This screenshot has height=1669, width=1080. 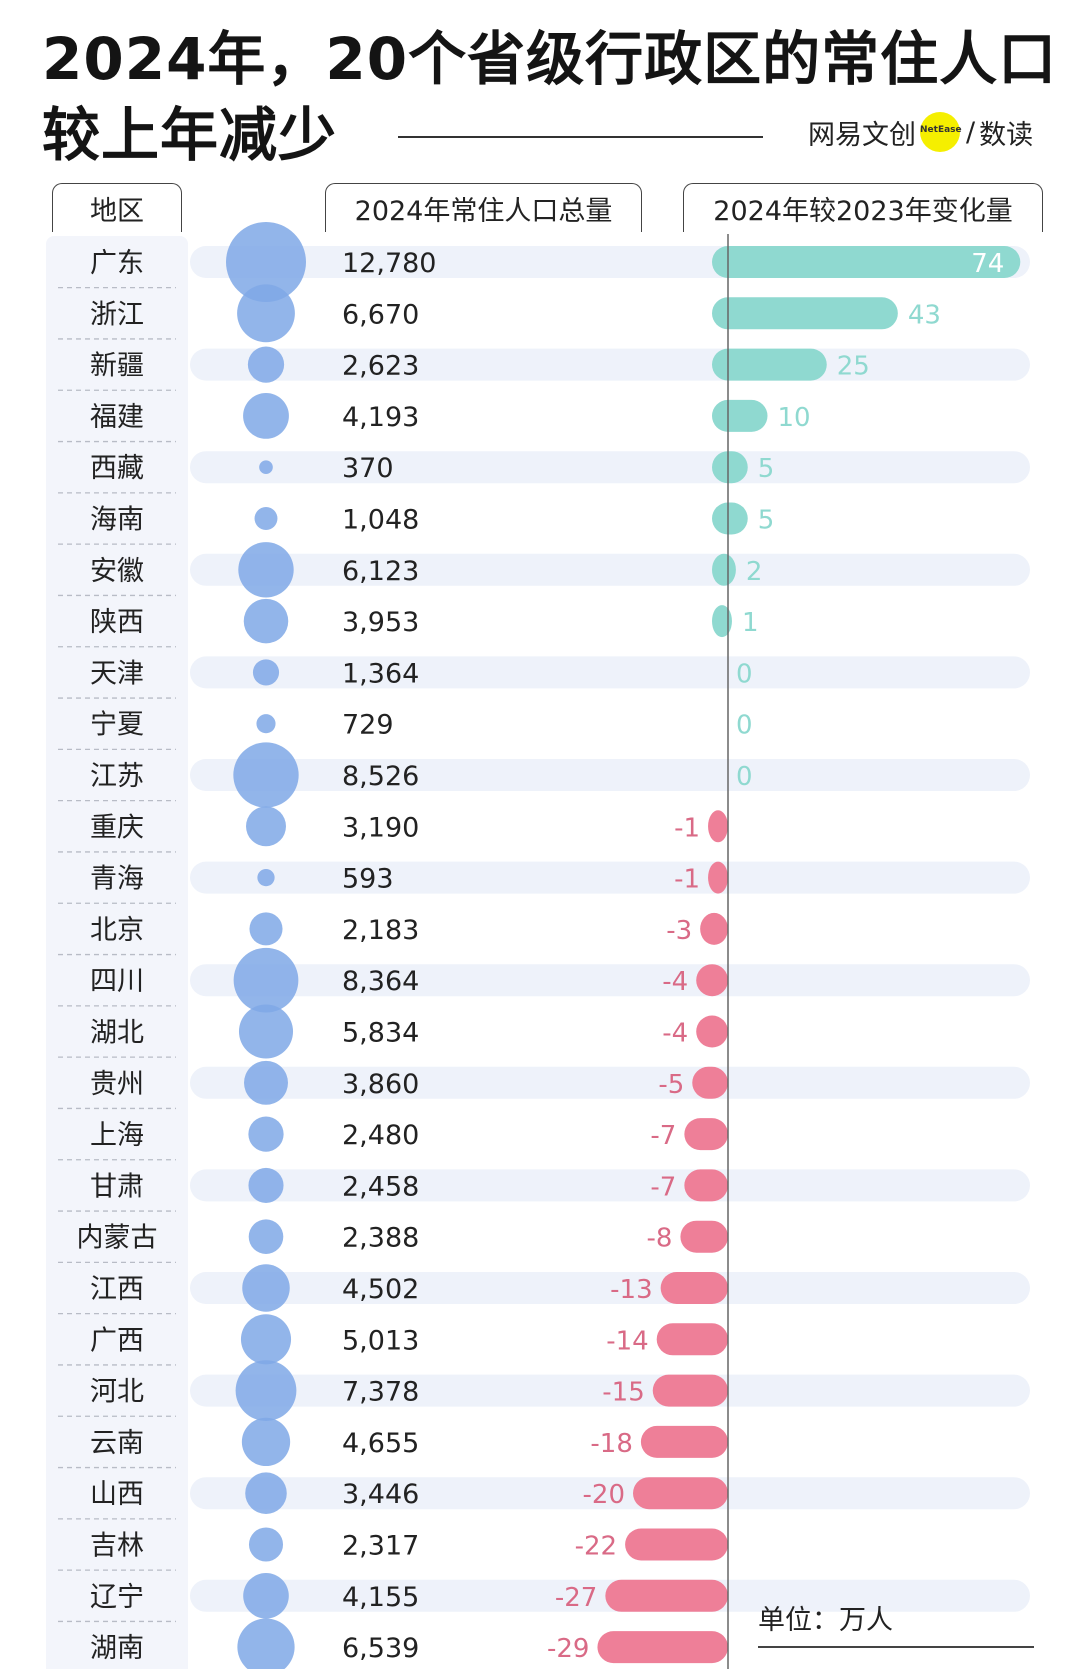 What do you see at coordinates (117, 314) in the screenshot?
I see `region-label: 浙江` at bounding box center [117, 314].